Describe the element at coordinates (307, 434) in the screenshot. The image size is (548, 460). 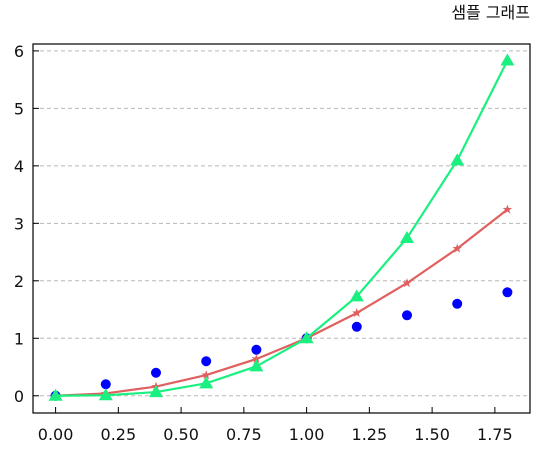
I see `x-tick-label: 1.00` at that location.